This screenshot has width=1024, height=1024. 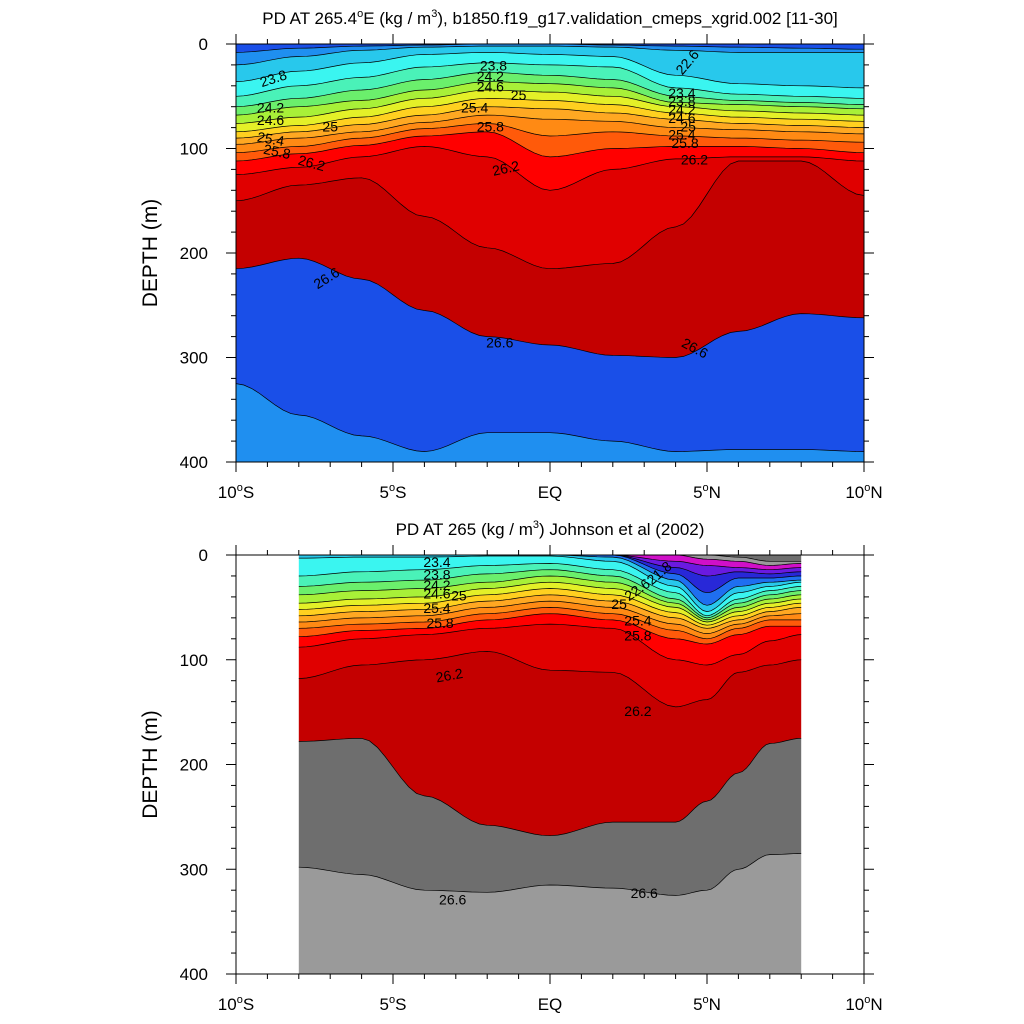 What do you see at coordinates (194, 660) in the screenshot?
I see `y-tick-label: 100` at bounding box center [194, 660].